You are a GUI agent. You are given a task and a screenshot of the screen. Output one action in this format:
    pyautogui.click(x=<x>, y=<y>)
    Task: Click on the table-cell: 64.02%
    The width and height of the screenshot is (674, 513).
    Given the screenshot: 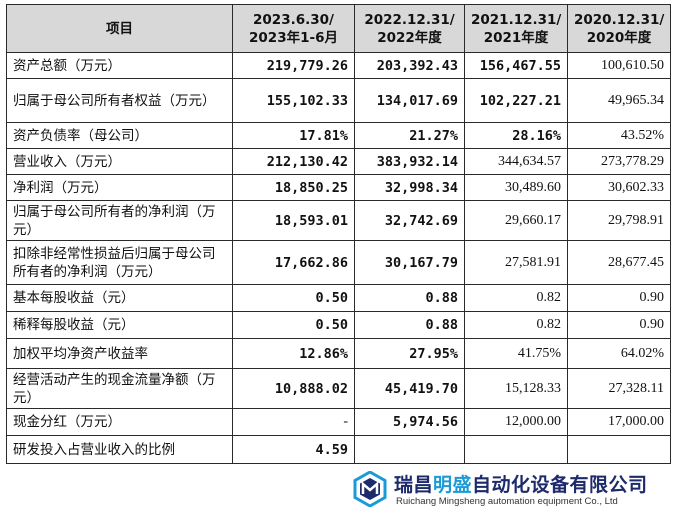 What is the action you would take?
    pyautogui.click(x=619, y=353)
    